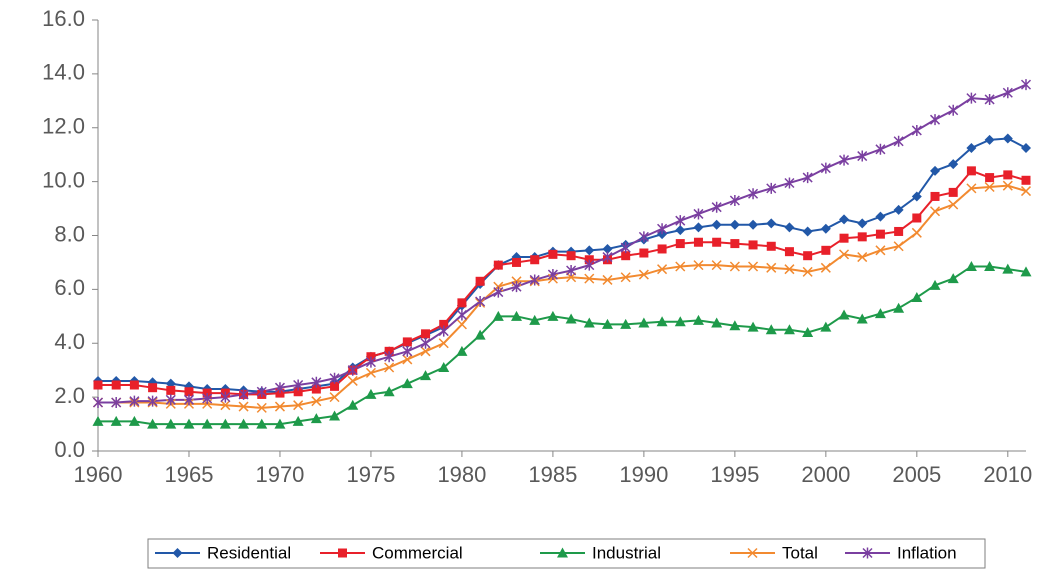 The width and height of the screenshot is (1051, 576). Describe the element at coordinates (69, 233) in the screenshot. I see `y-tick-label: 8.0` at that location.